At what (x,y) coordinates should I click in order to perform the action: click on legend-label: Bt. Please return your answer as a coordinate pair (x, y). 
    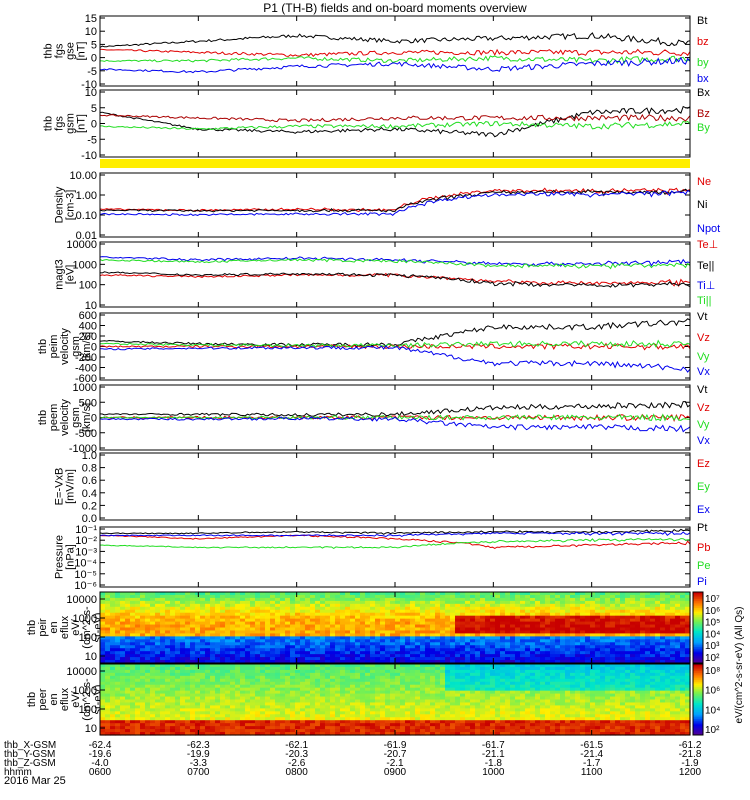
    Looking at the image, I should click on (702, 21).